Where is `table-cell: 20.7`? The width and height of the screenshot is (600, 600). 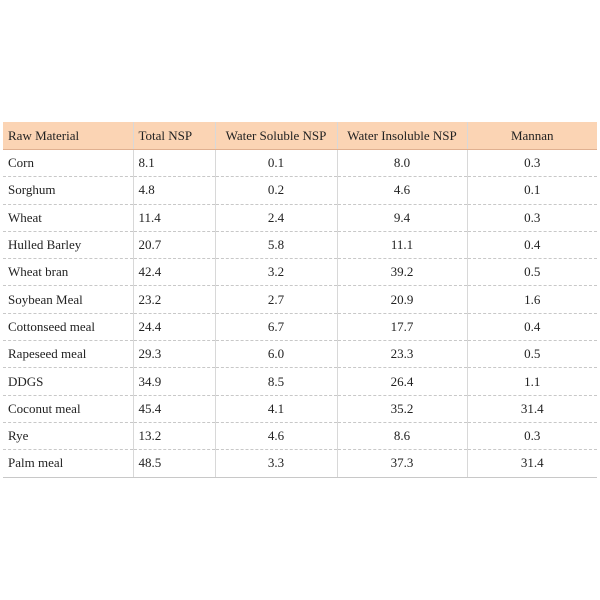 table-cell: 20.7 is located at coordinates (174, 245).